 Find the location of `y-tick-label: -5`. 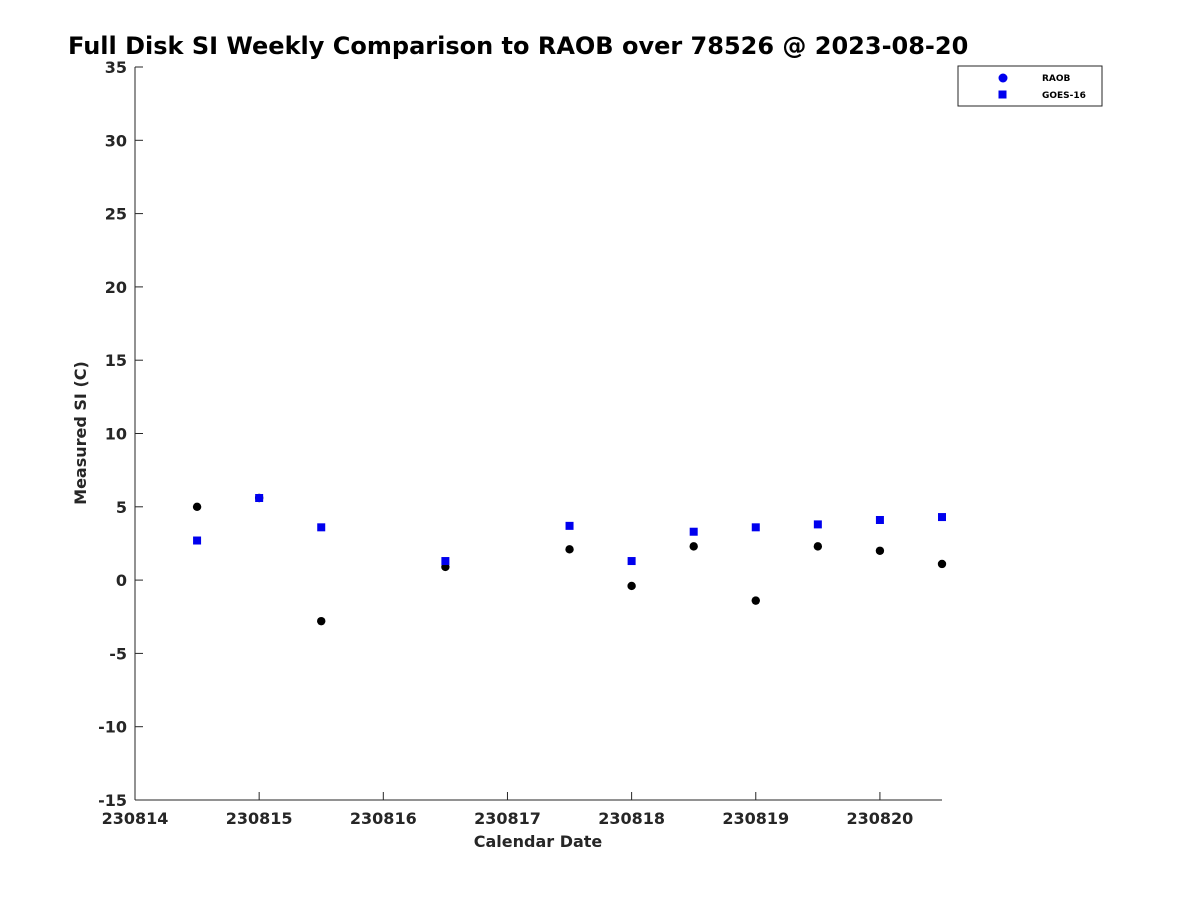

y-tick-label: -5 is located at coordinates (118, 653).